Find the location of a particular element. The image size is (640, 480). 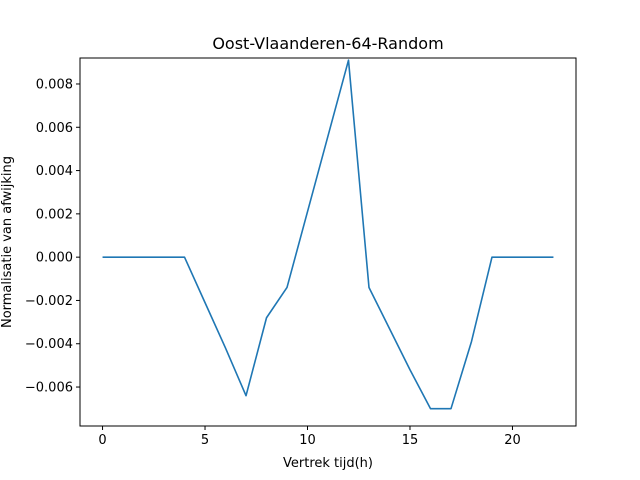

y-tick-label: −0.006 is located at coordinates (49, 388).